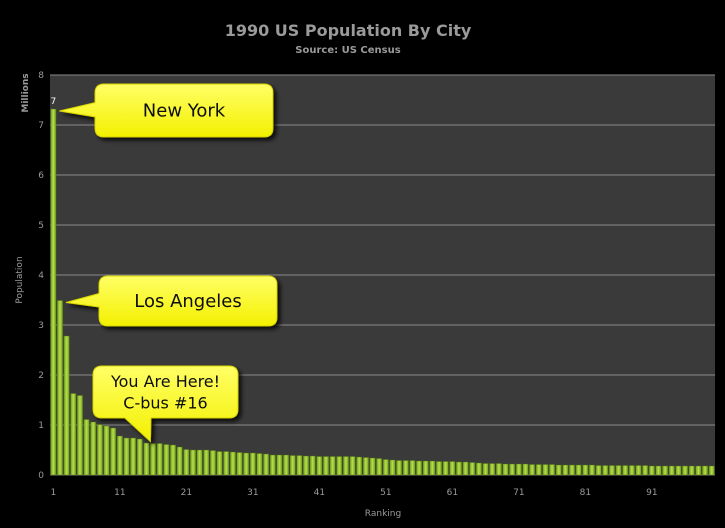 The height and width of the screenshot is (528, 725). Describe the element at coordinates (385, 493) in the screenshot. I see `x-tick-label: 51` at that location.